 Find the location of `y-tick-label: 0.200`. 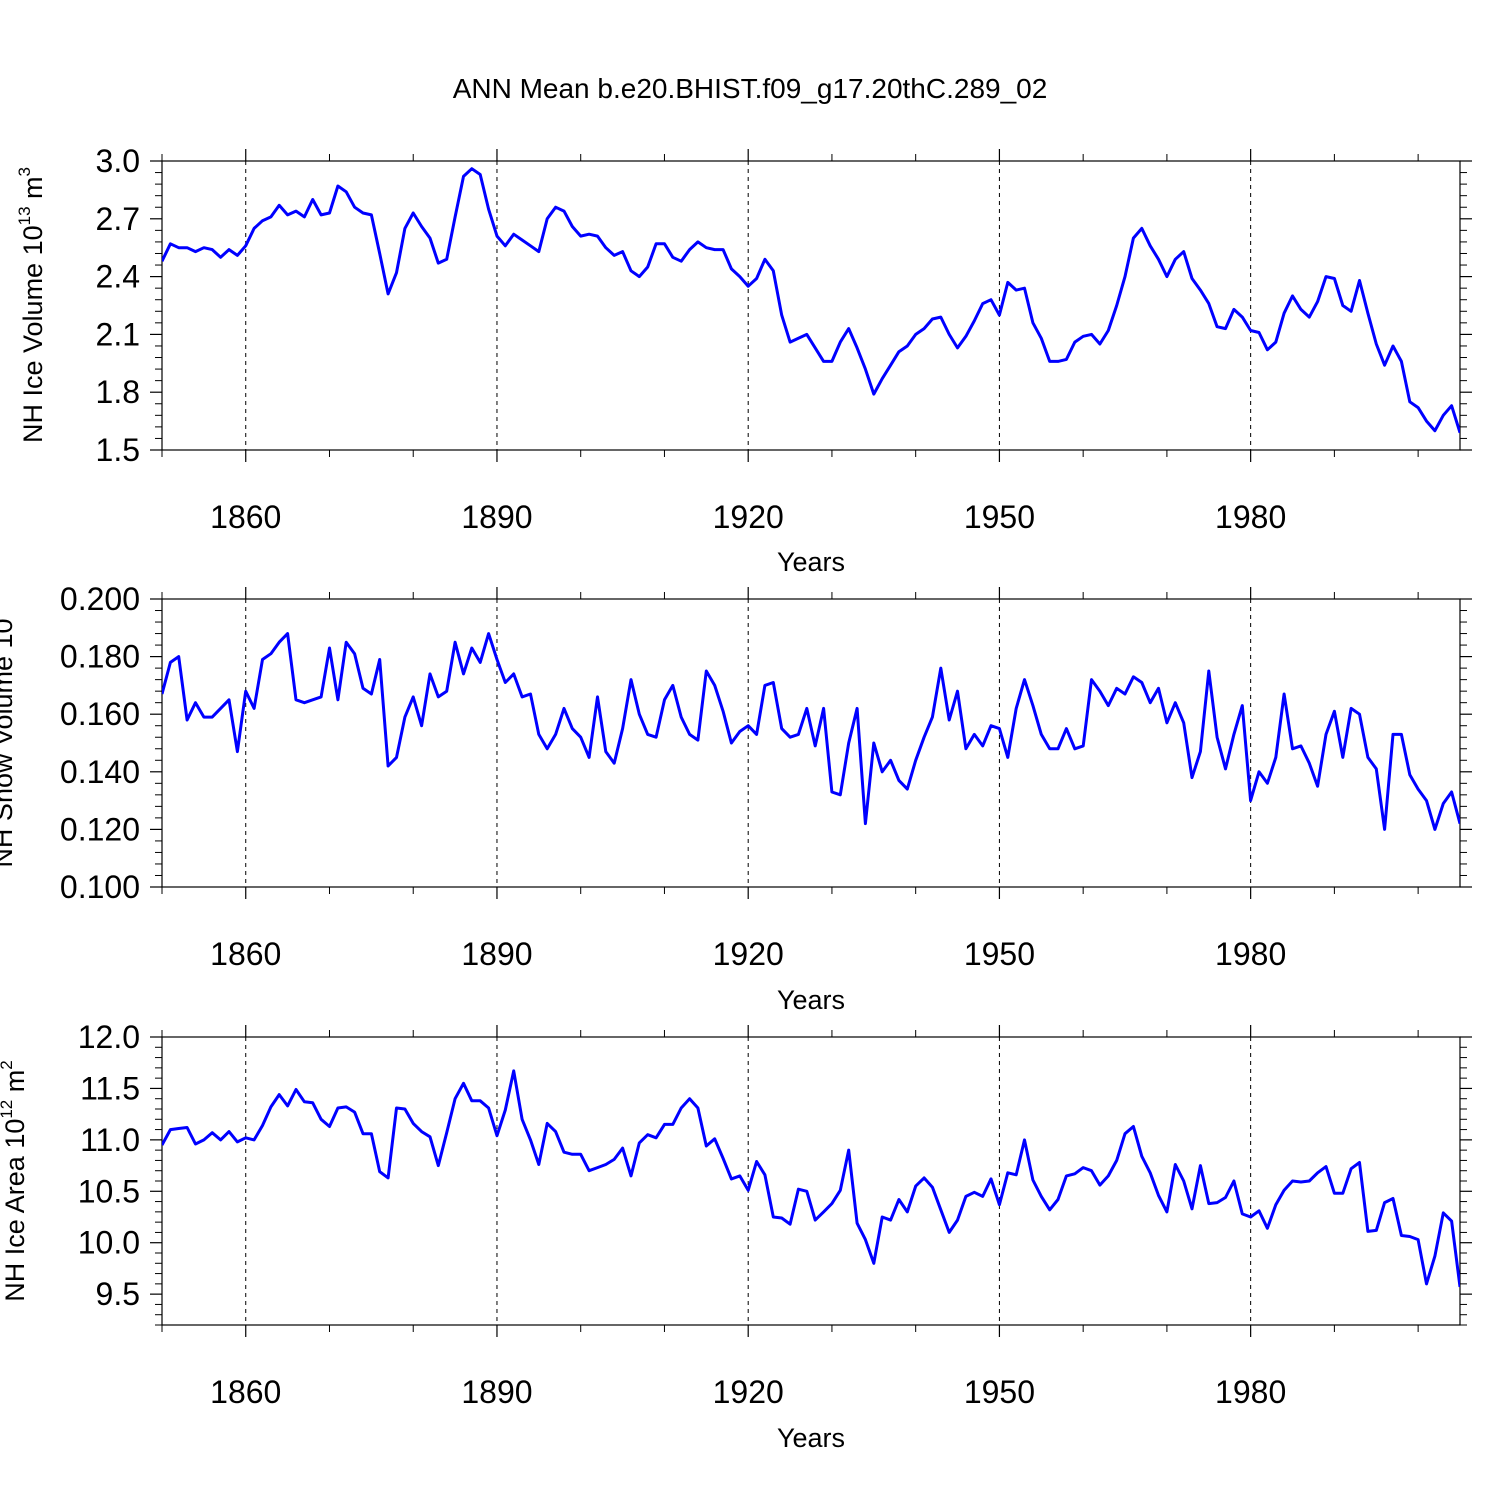

y-tick-label: 0.200 is located at coordinates (100, 599).